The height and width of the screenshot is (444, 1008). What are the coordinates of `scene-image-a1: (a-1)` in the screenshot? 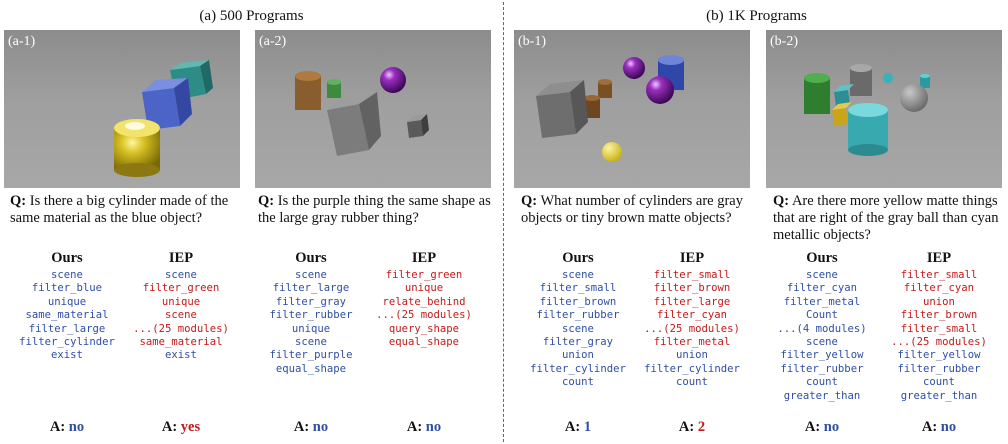 It's located at (122, 109).